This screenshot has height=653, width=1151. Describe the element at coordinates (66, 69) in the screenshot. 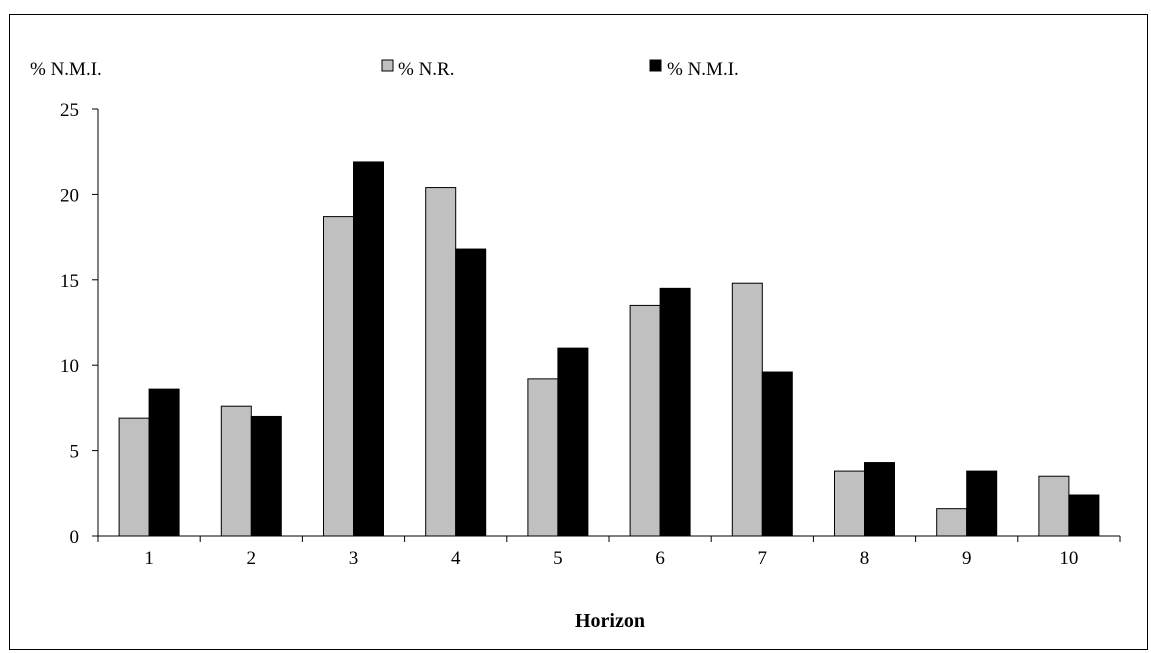

I see `y-axis-label: % N.M.I.` at that location.